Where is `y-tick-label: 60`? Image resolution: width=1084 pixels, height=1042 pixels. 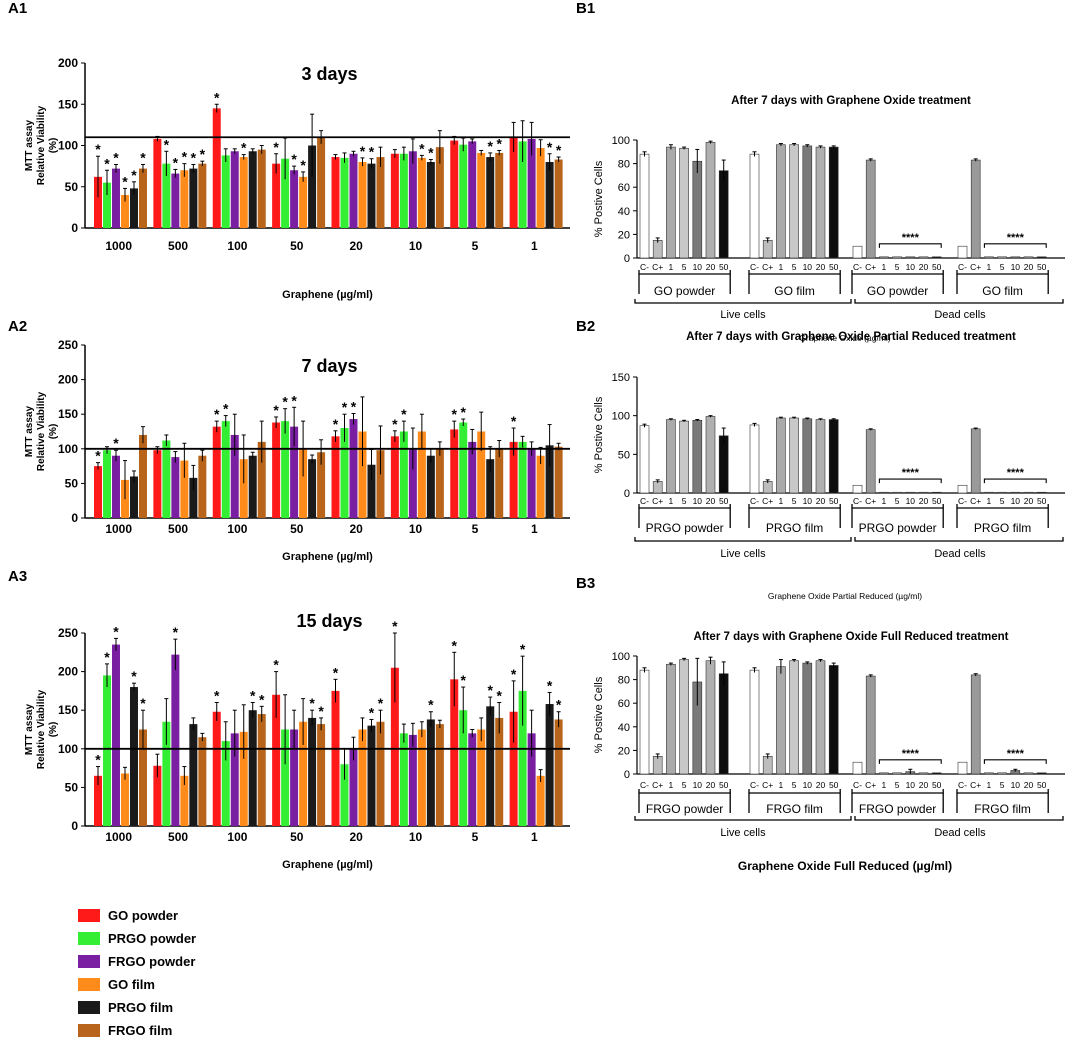 y-tick-label: 60 is located at coordinates (624, 188).